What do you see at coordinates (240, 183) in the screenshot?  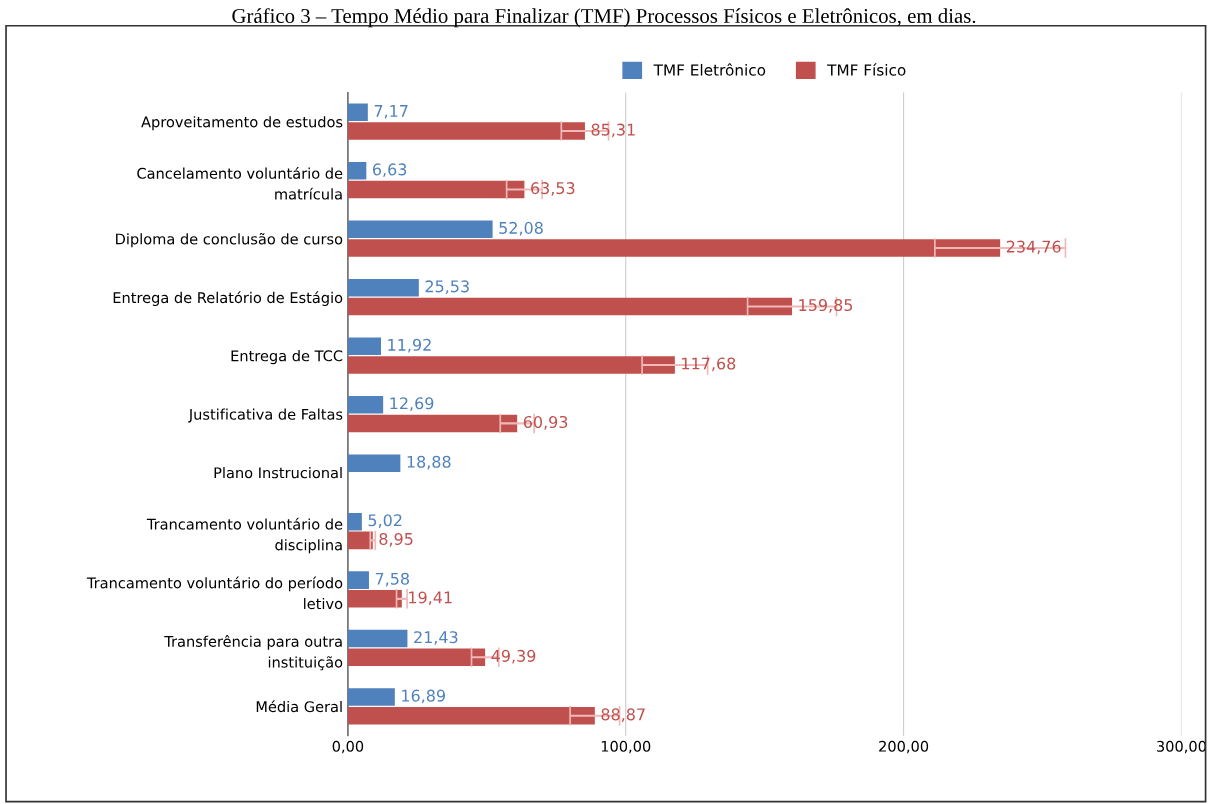 I see `y-tick-label: Cancelamento voluntário de matrícula` at bounding box center [240, 183].